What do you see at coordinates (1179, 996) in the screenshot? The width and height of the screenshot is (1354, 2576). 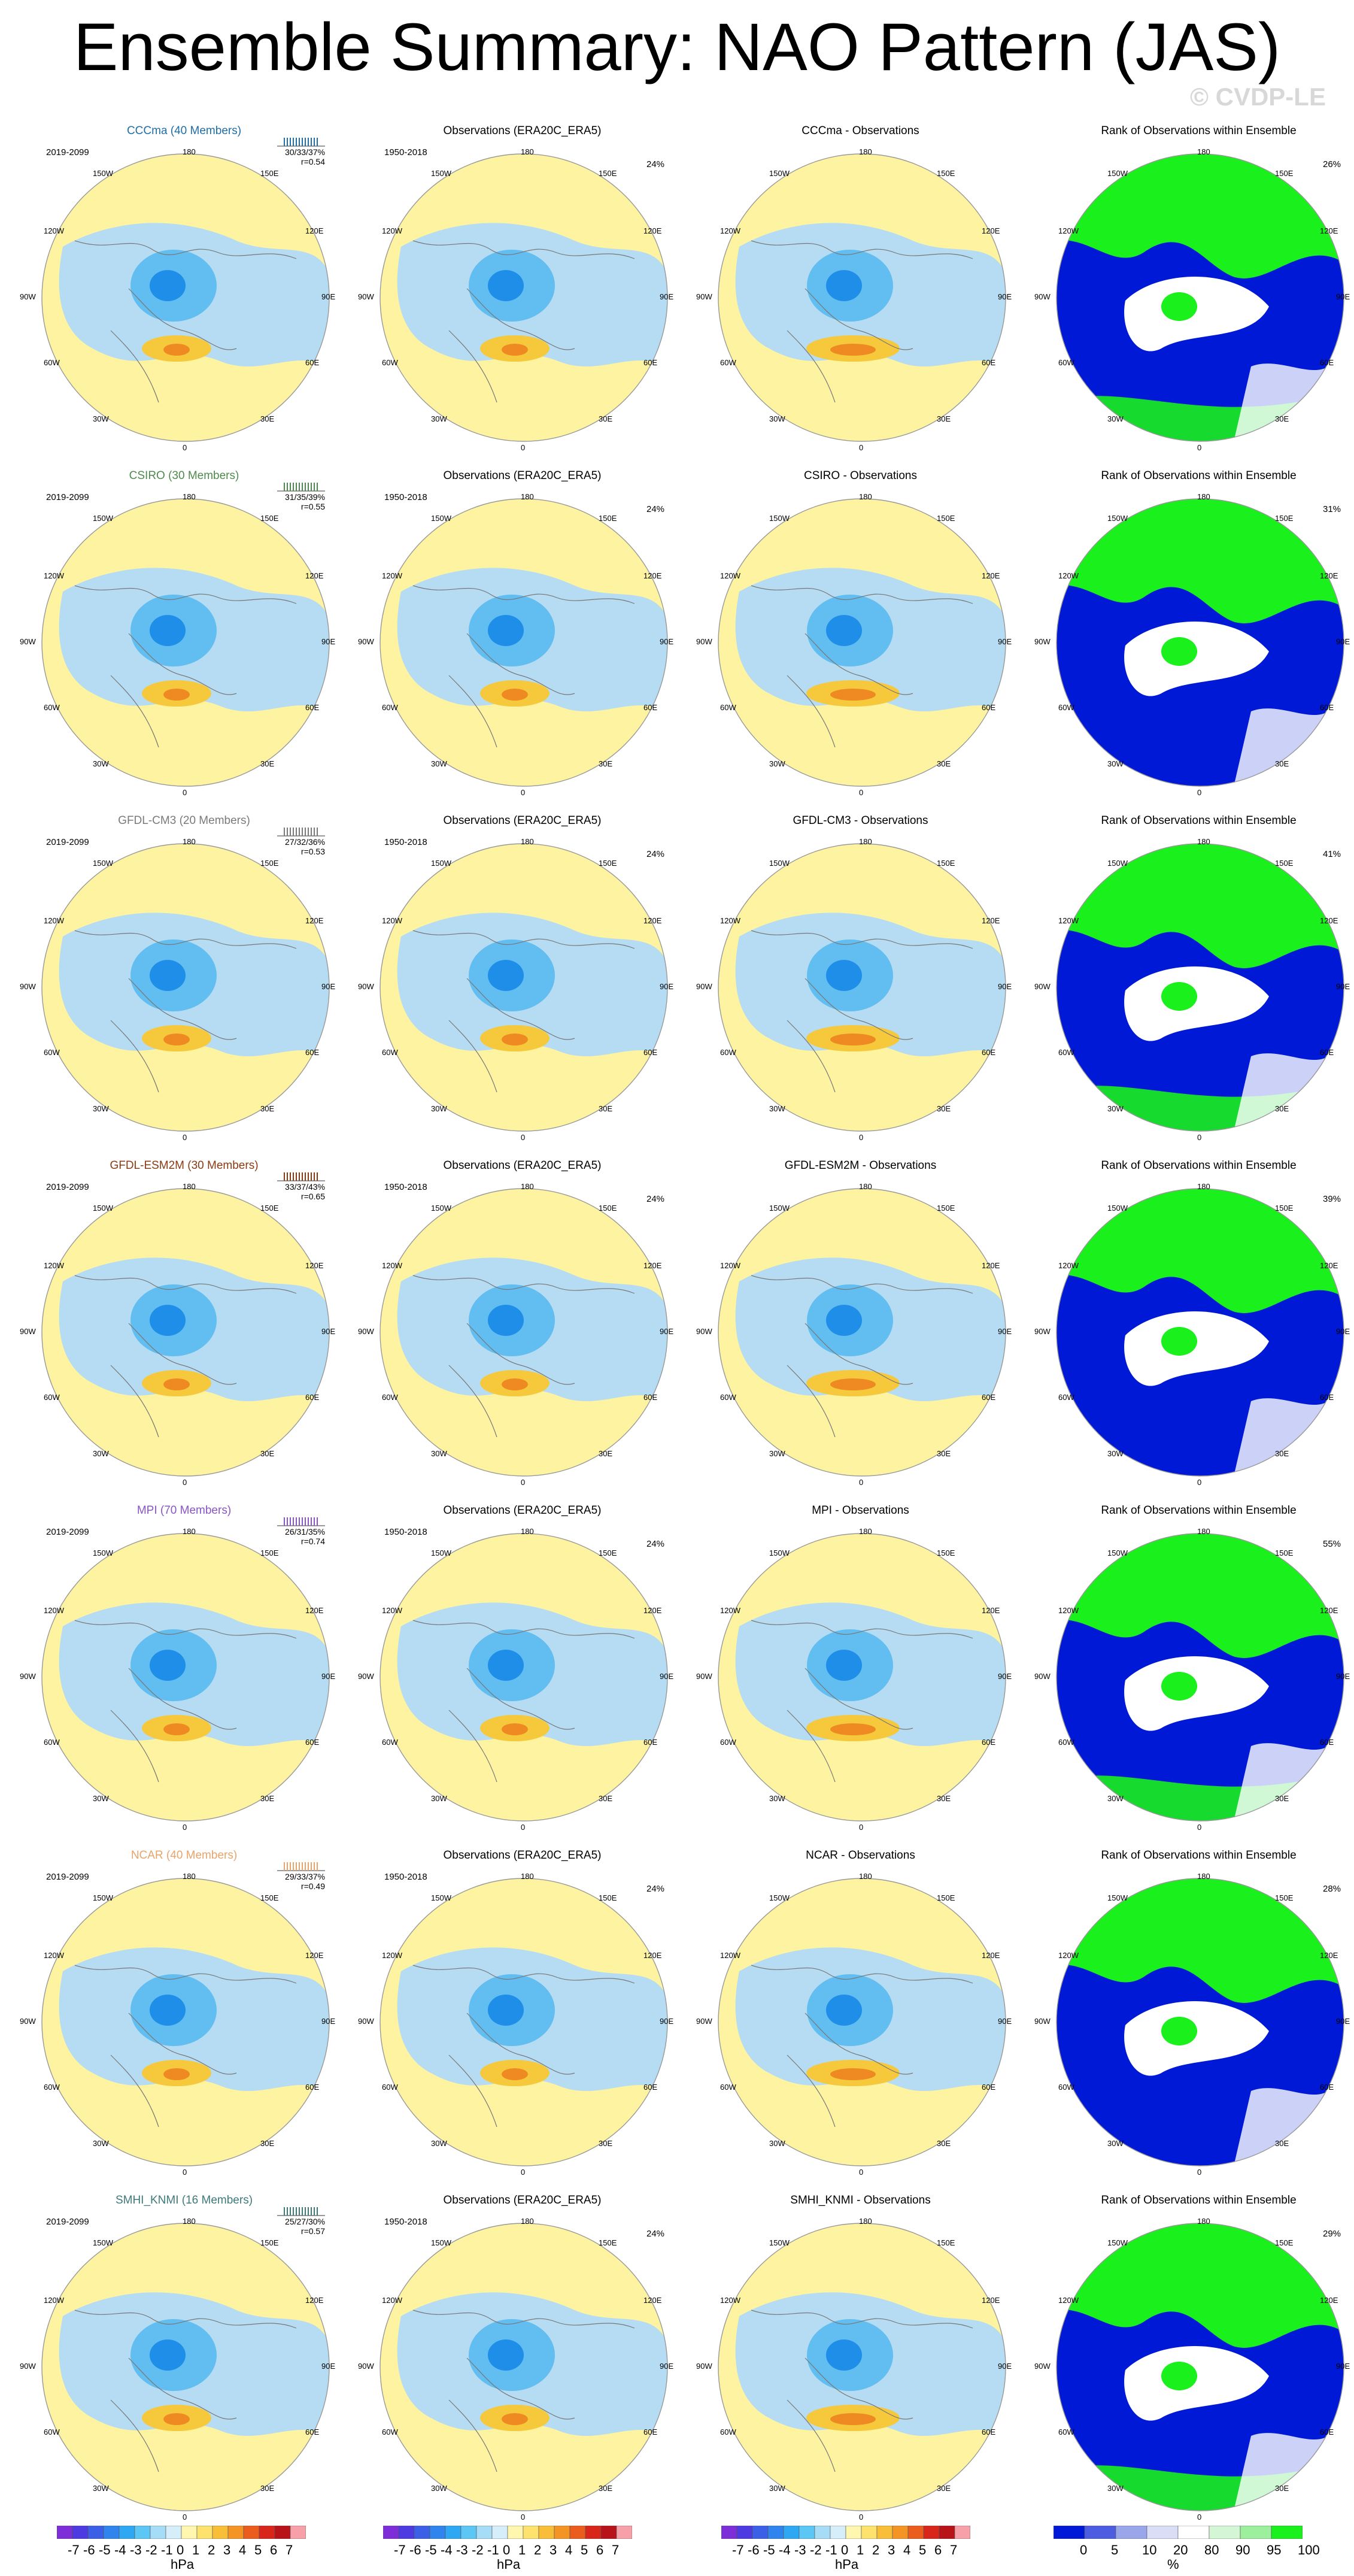 I see `rank-high-spot` at bounding box center [1179, 996].